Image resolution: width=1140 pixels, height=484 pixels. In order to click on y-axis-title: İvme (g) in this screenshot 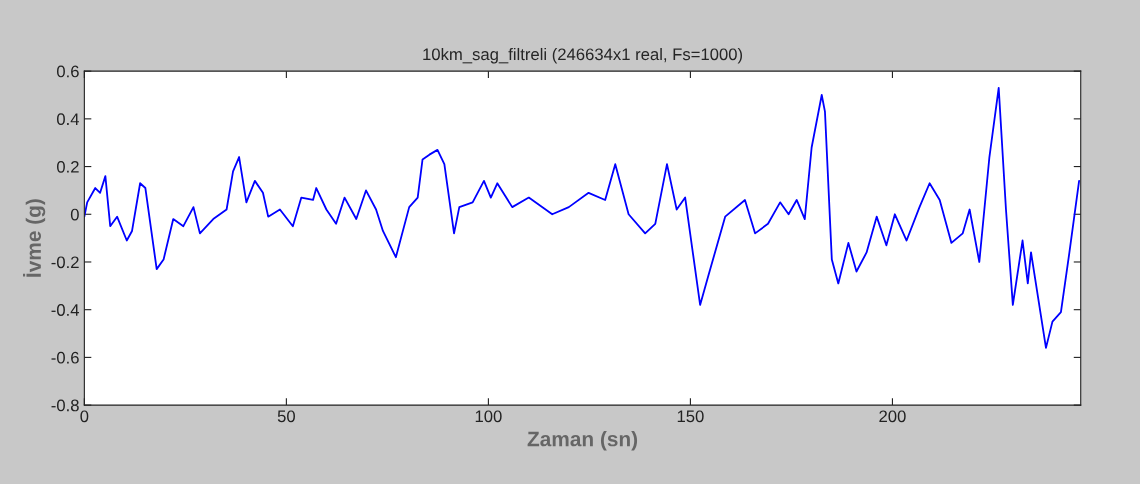, I will do `click(34, 238)`.